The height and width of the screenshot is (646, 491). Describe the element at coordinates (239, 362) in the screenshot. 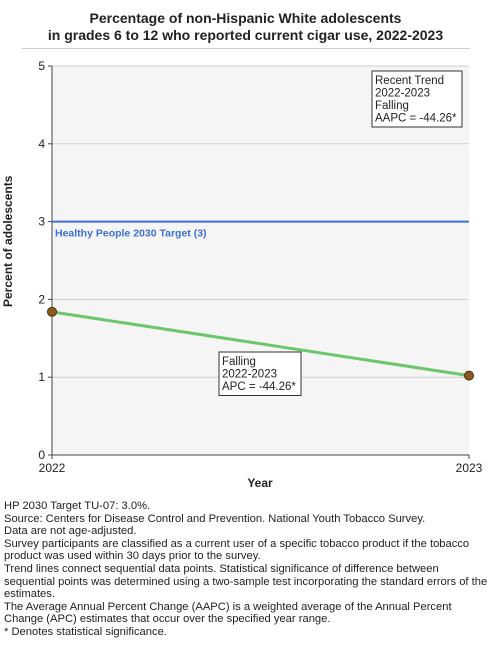

I see `segment-annotation-text: Falling` at that location.